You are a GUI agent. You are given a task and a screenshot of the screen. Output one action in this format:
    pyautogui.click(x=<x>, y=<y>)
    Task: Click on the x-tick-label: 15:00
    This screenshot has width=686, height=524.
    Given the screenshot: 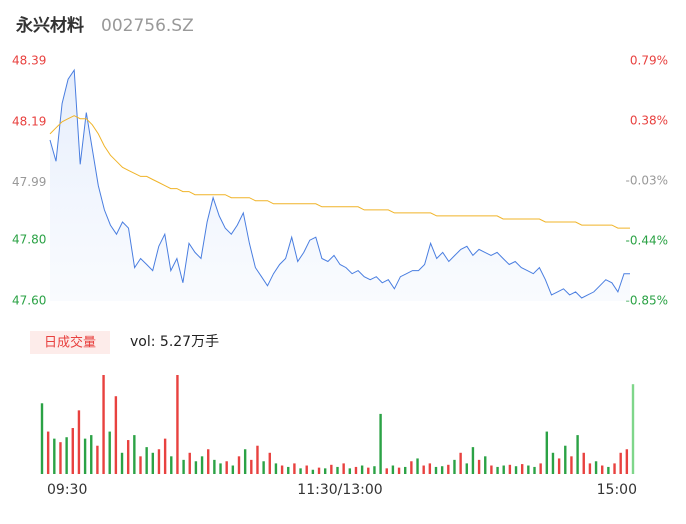 What is the action you would take?
    pyautogui.click(x=617, y=490)
    